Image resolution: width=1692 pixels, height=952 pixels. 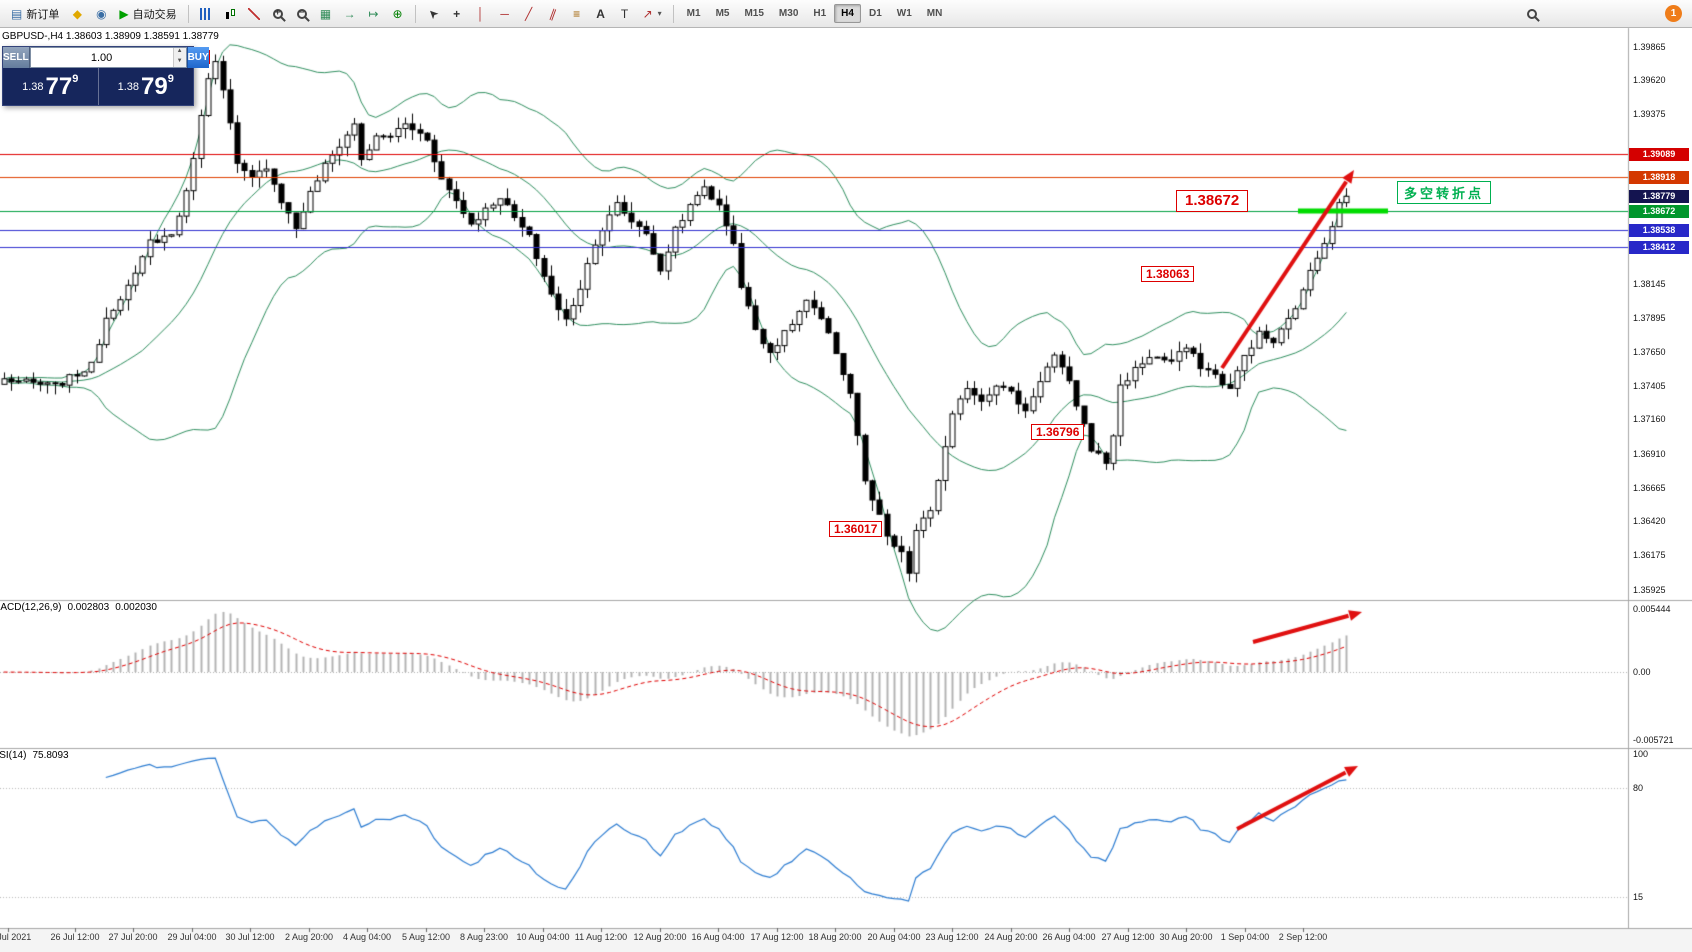 I want to click on new-order-button: ▤ 新订单, so click(x=35, y=14).